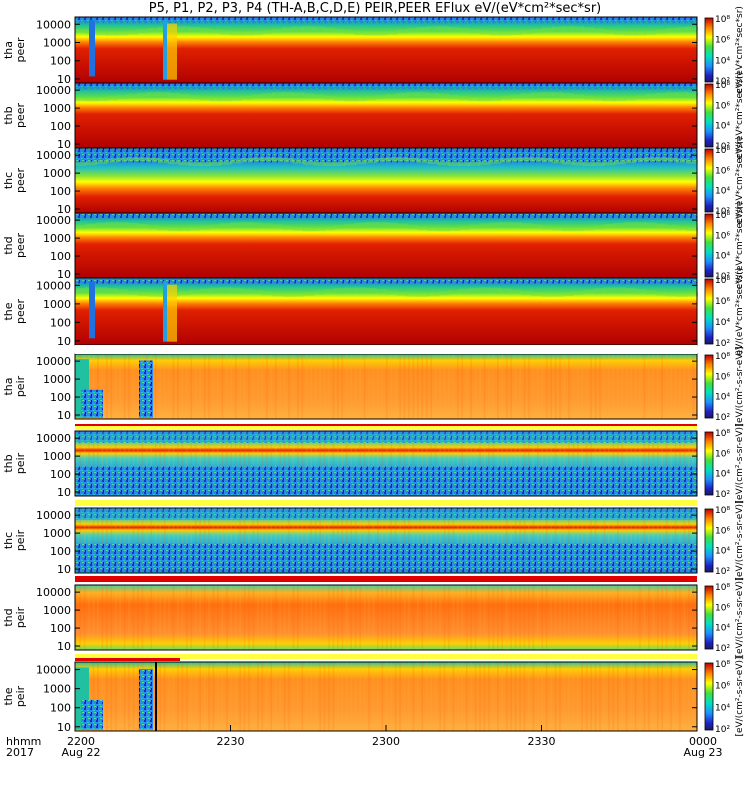  Describe the element at coordinates (386, 245) in the screenshot. I see `spectrogram-thd-peer` at that location.